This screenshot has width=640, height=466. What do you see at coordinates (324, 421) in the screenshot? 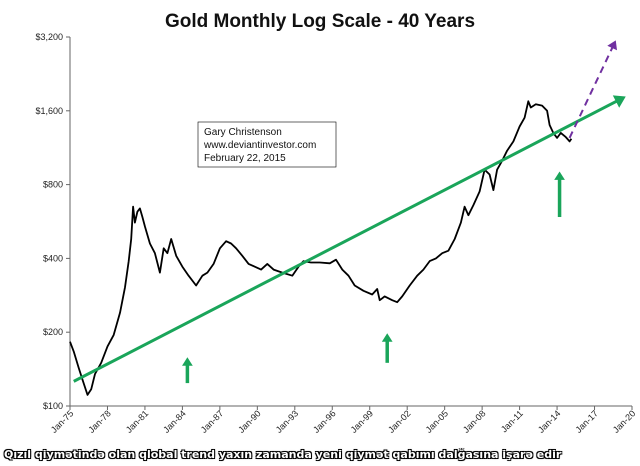
I see `x-tick-label: Jan-96` at bounding box center [324, 421].